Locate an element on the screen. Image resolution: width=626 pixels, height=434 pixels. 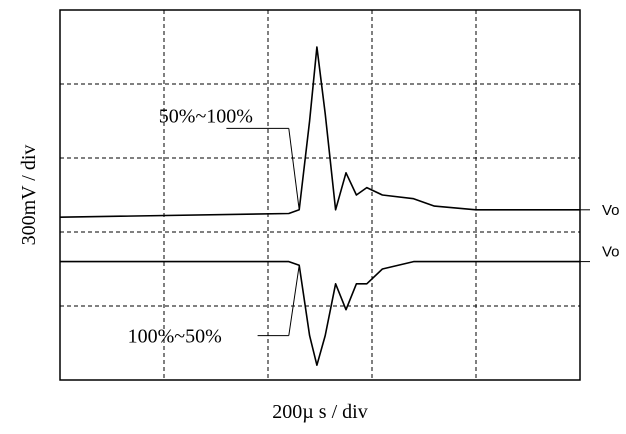
annotation-leader-50-100-drop is located at coordinates (294, 169).